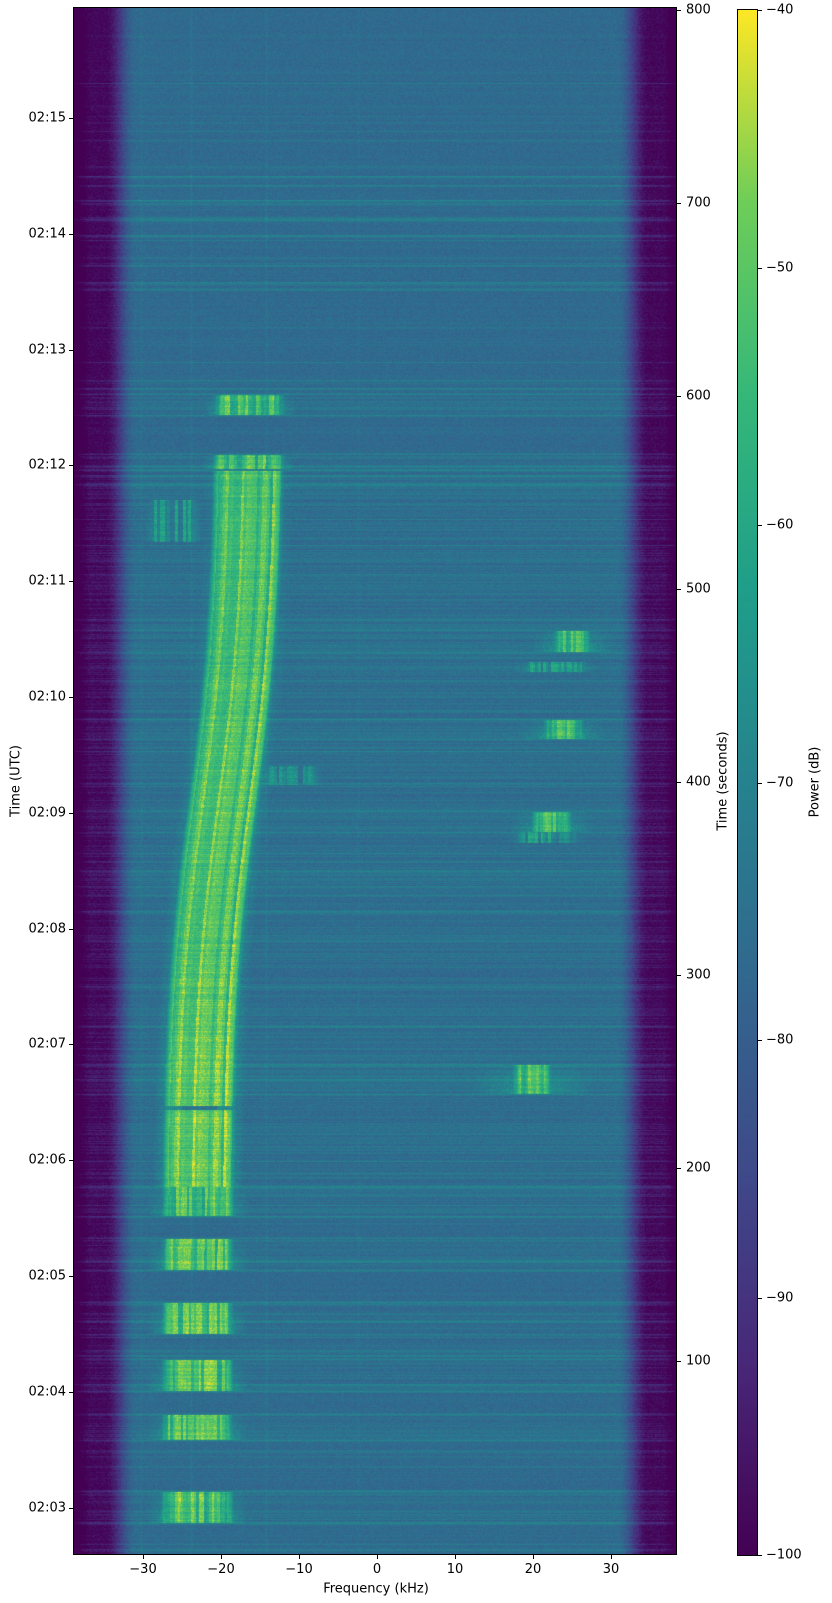 This screenshot has width=832, height=1603. Describe the element at coordinates (698, 203) in the screenshot. I see `seconds-tick-label: 700` at that location.